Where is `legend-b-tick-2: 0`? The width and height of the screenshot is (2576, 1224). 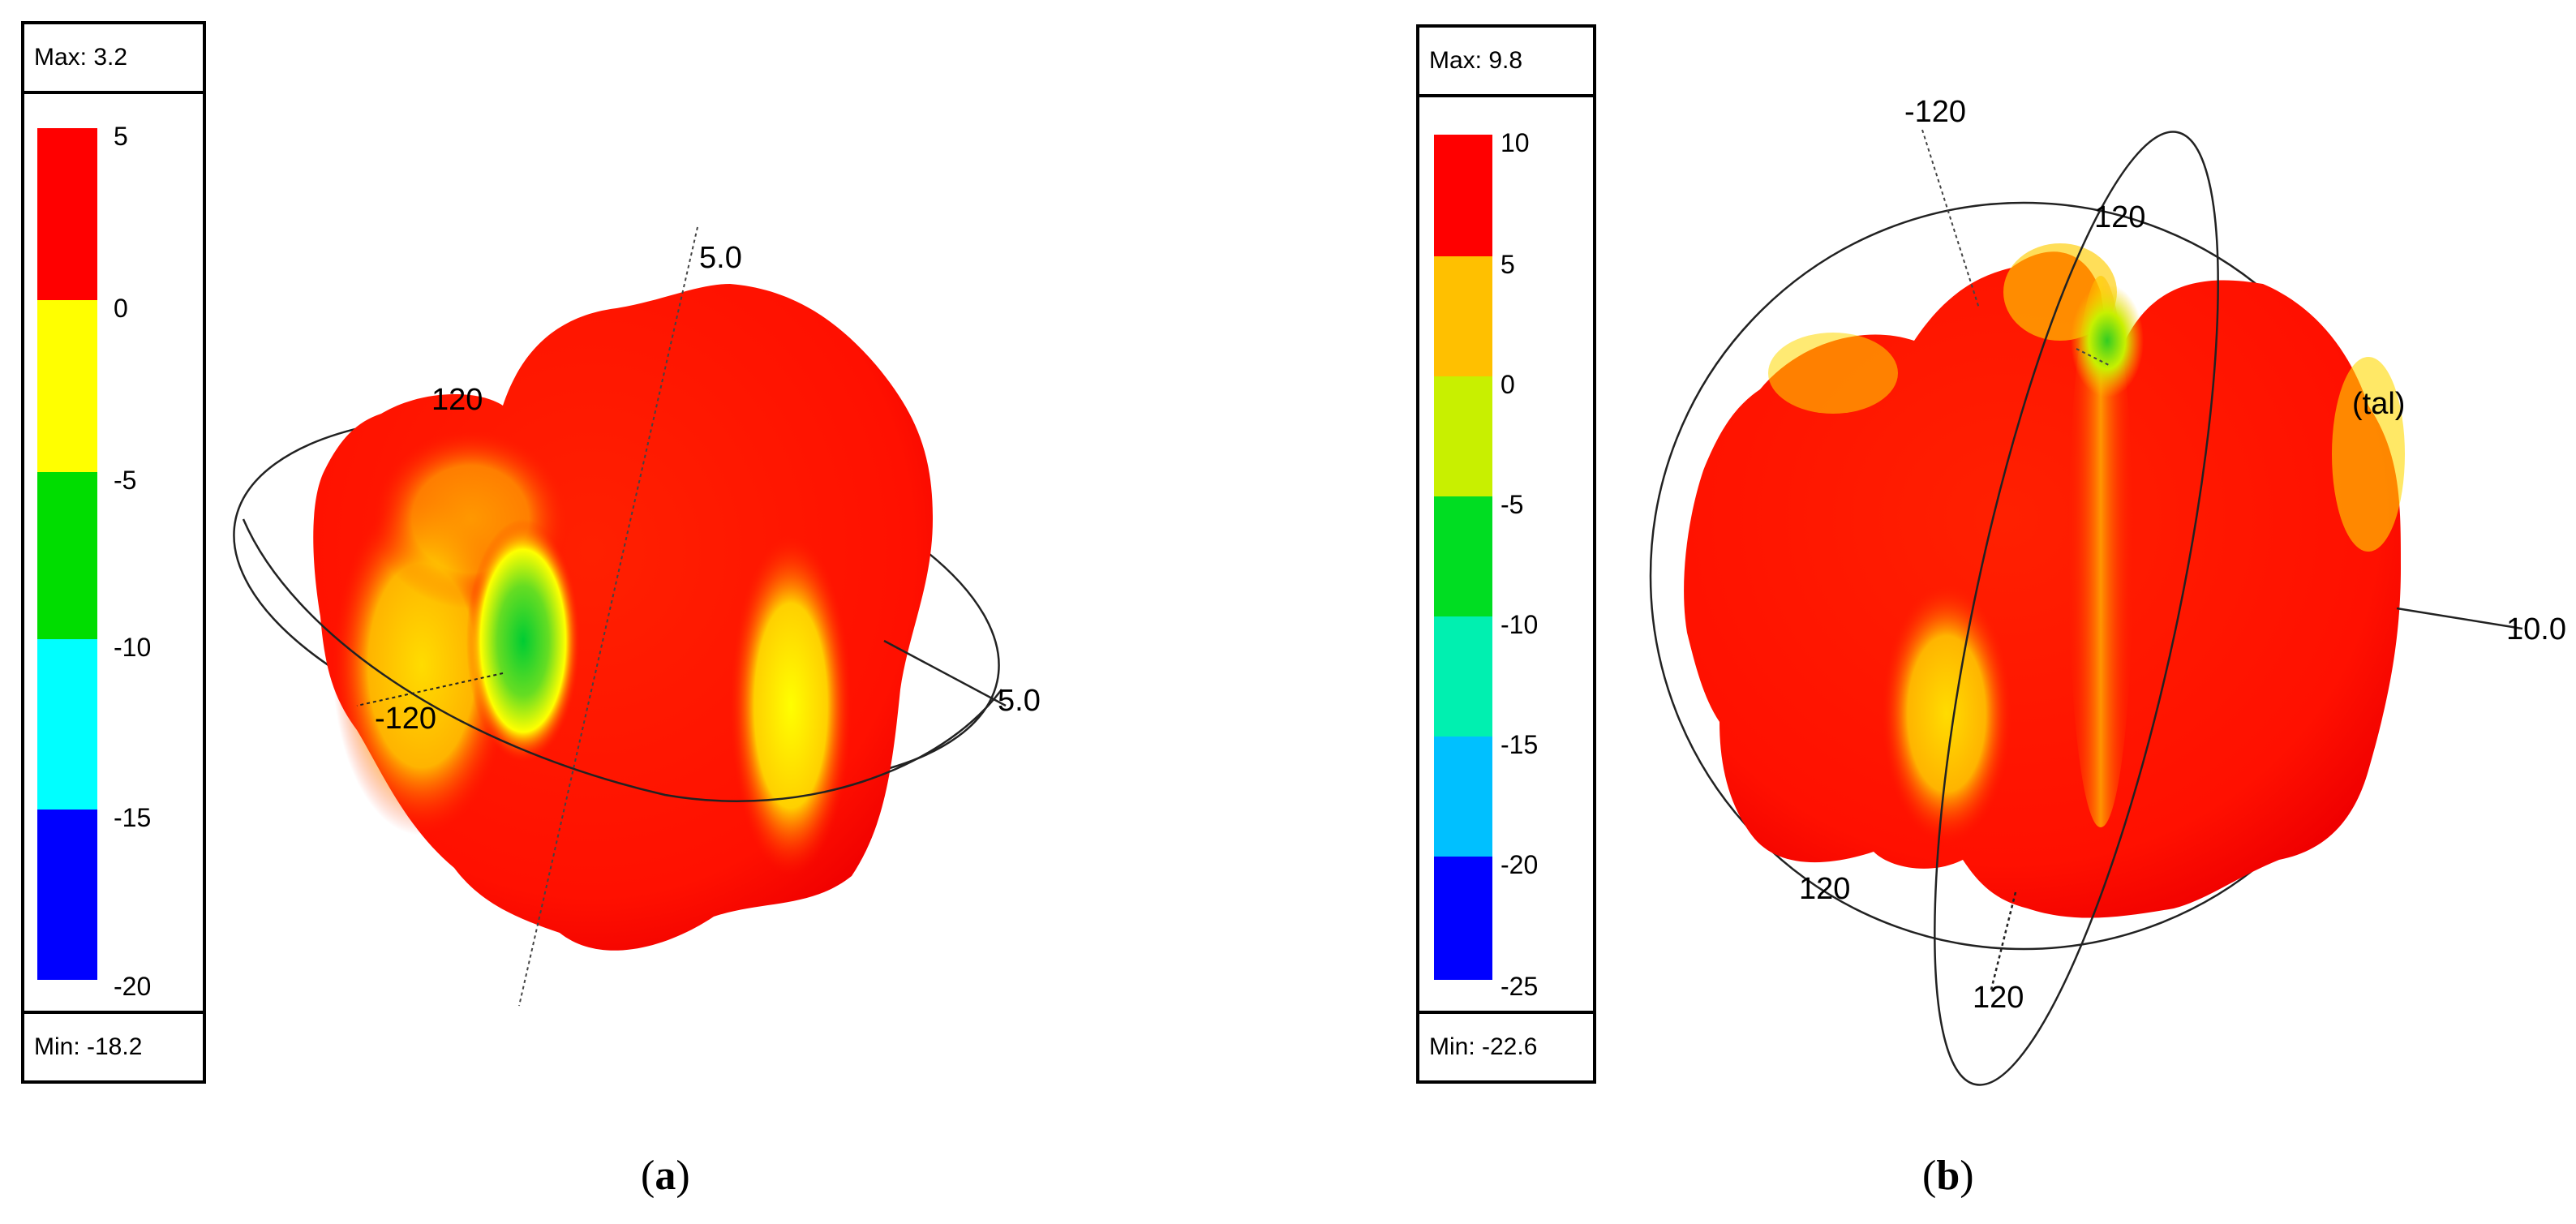 legend-b-tick-2: 0 is located at coordinates (1508, 385).